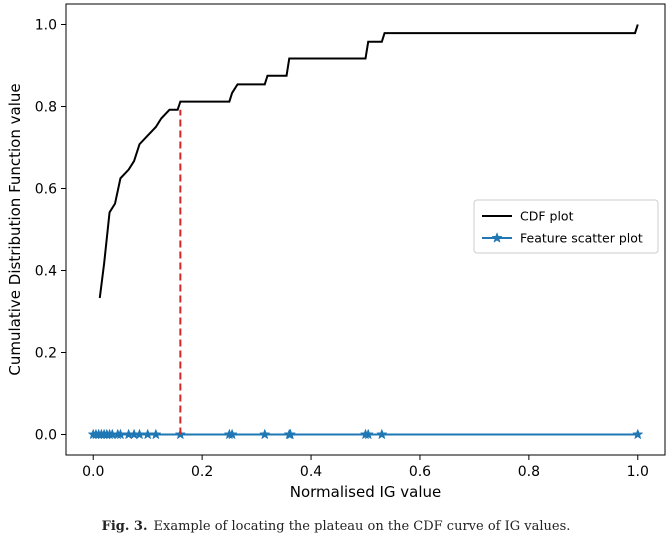  Describe the element at coordinates (366, 492) in the screenshot. I see `x-axis-label: Normalised IG value` at that location.